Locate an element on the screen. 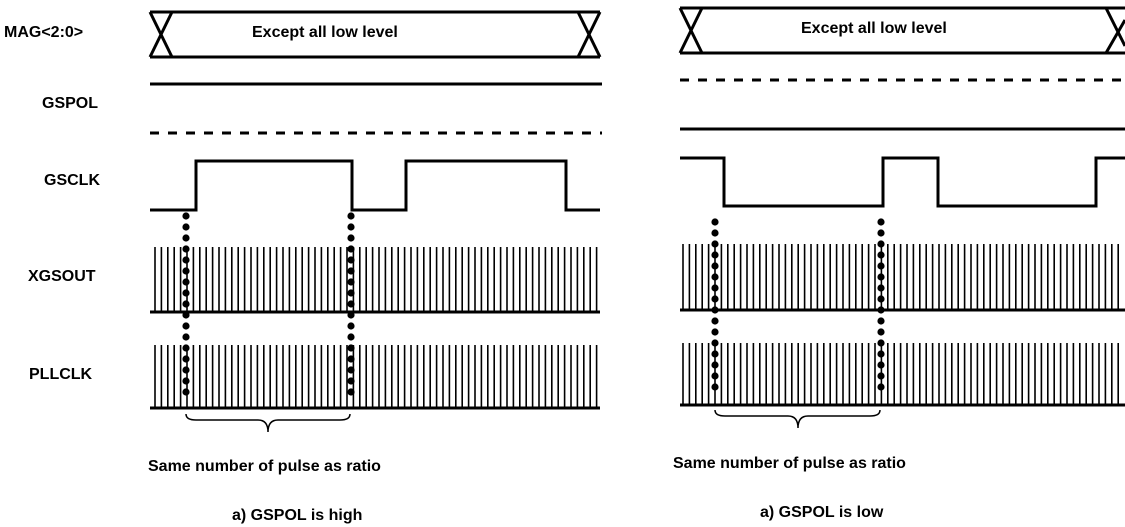 Image resolution: width=1125 pixels, height=527 pixels. panel-a-brace is located at coordinates (268, 423).